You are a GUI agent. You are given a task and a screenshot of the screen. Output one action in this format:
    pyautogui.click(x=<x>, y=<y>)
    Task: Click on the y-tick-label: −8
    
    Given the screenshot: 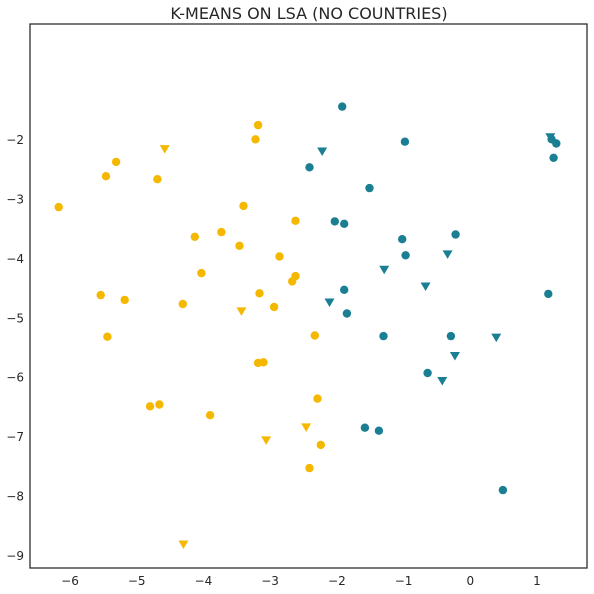 What is the action you would take?
    pyautogui.click(x=15, y=497)
    